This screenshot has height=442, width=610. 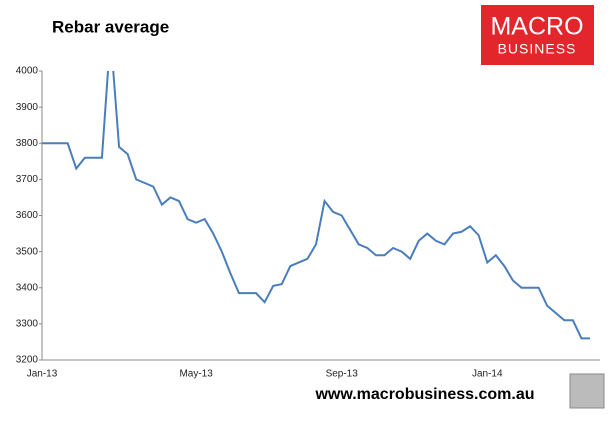 What do you see at coordinates (27, 143) in the screenshot?
I see `y-tick-label: 3800` at bounding box center [27, 143].